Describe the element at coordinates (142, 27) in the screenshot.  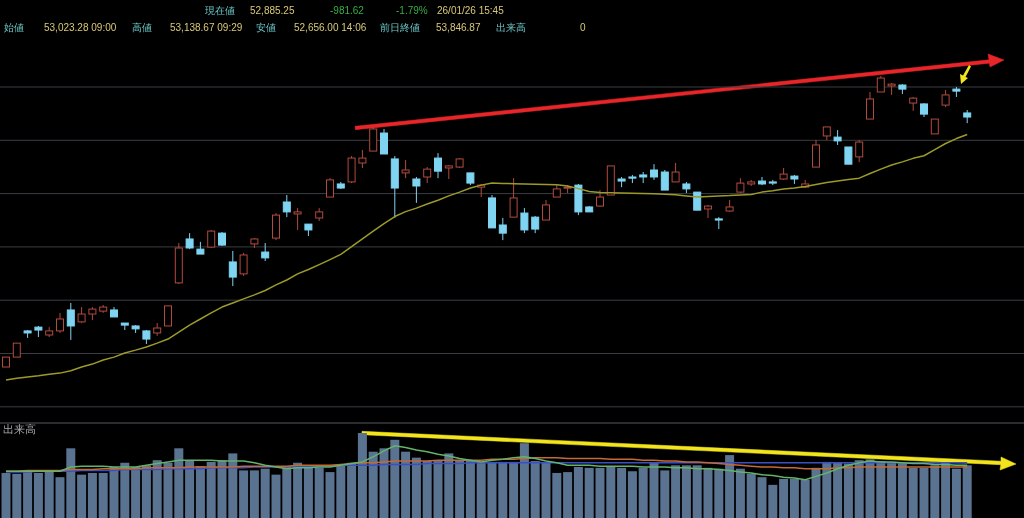
I see `text: 高値` at that location.